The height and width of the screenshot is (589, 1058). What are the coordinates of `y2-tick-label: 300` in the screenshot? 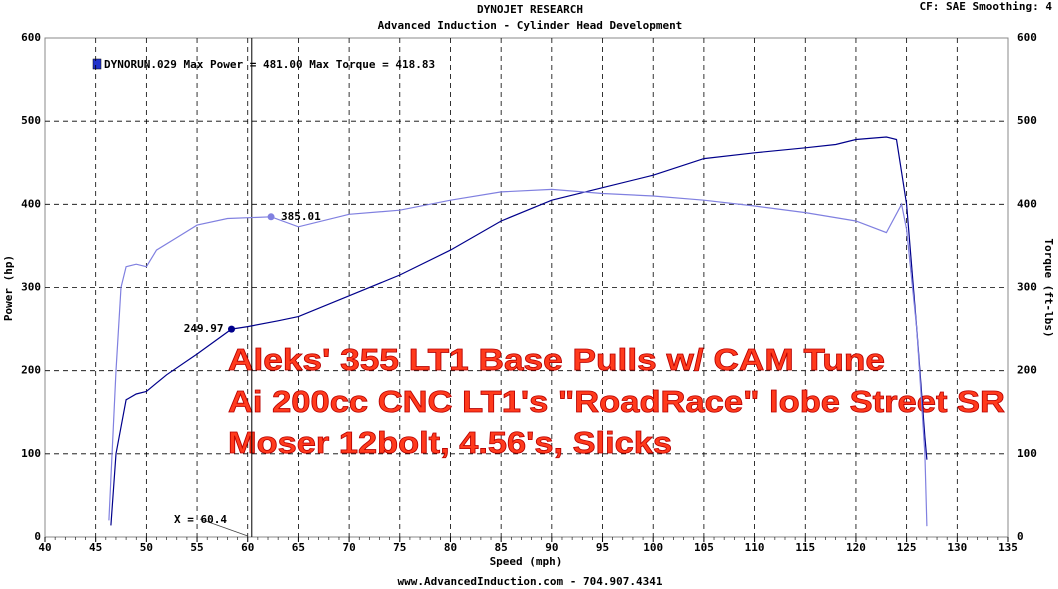 It's located at (1027, 287).